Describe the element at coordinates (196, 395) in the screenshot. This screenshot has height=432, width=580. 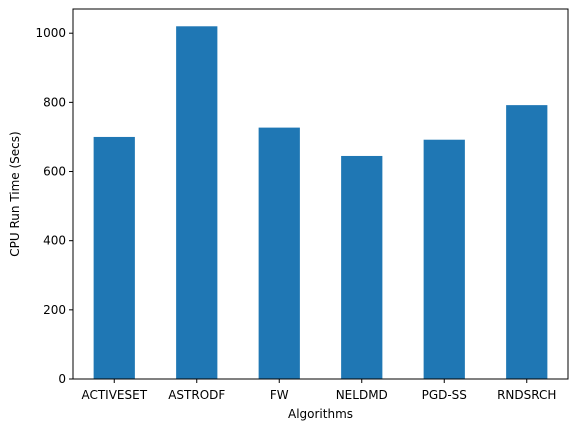
I see `x-tick-label: ASTRODF` at that location.